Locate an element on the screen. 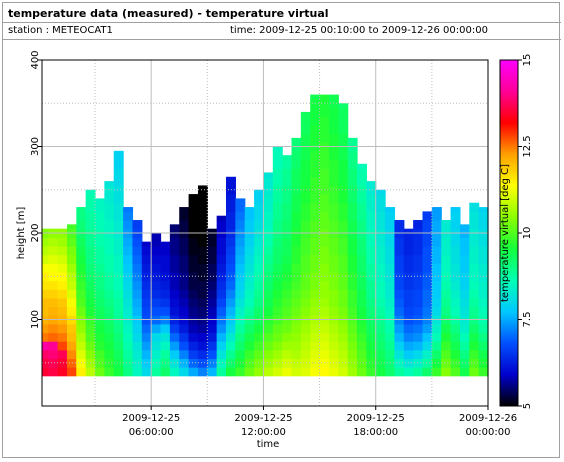 The width and height of the screenshot is (564, 462). colorbar-axis: 5 7.5 10 12.5 15 is located at coordinates (525, 231).